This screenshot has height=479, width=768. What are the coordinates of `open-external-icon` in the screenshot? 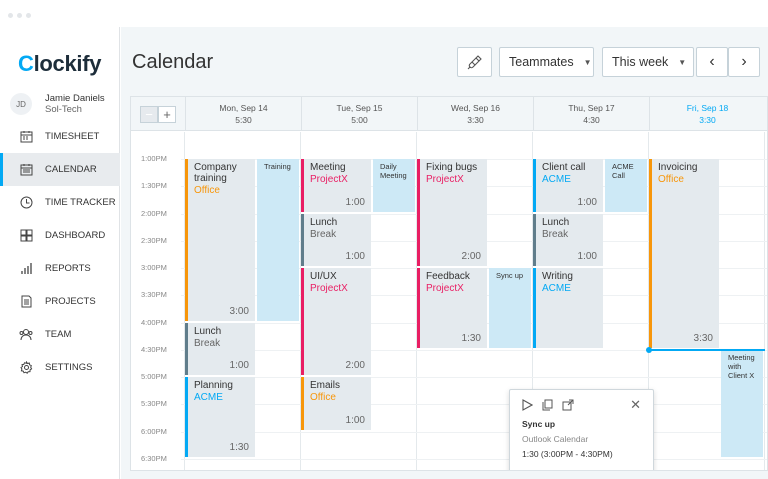 It's located at (568, 405).